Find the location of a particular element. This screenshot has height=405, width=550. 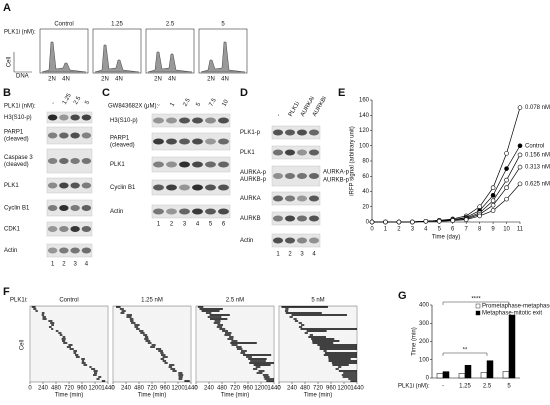

y-tick-label: 400 is located at coordinates (424, 306).